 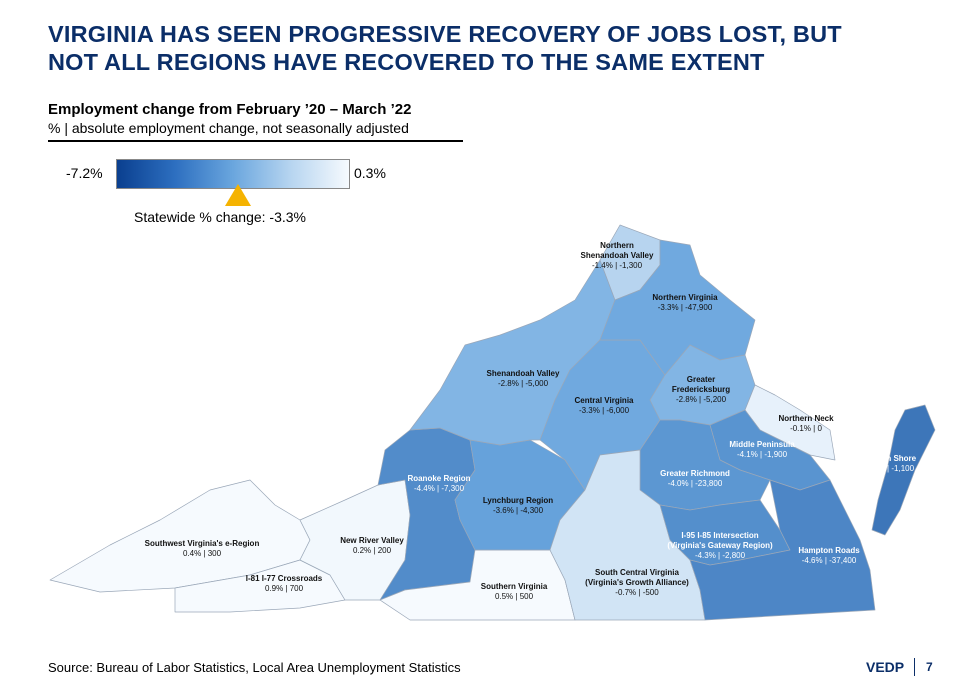 I want to click on region-value: -2.8% | -5,000, so click(x=523, y=383).